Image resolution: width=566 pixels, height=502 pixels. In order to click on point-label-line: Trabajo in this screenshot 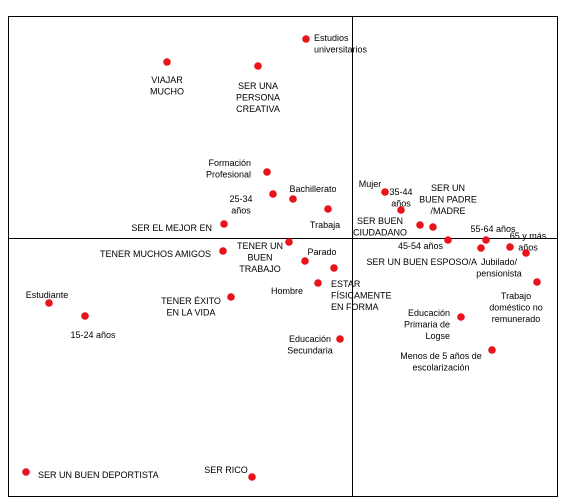, I will do `click(516, 296)`.